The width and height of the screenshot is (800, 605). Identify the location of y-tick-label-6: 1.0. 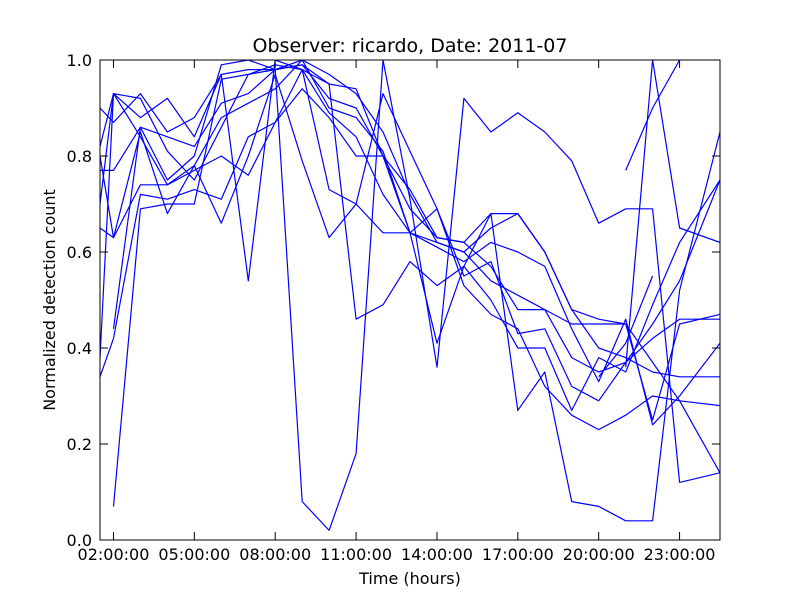
(79, 60).